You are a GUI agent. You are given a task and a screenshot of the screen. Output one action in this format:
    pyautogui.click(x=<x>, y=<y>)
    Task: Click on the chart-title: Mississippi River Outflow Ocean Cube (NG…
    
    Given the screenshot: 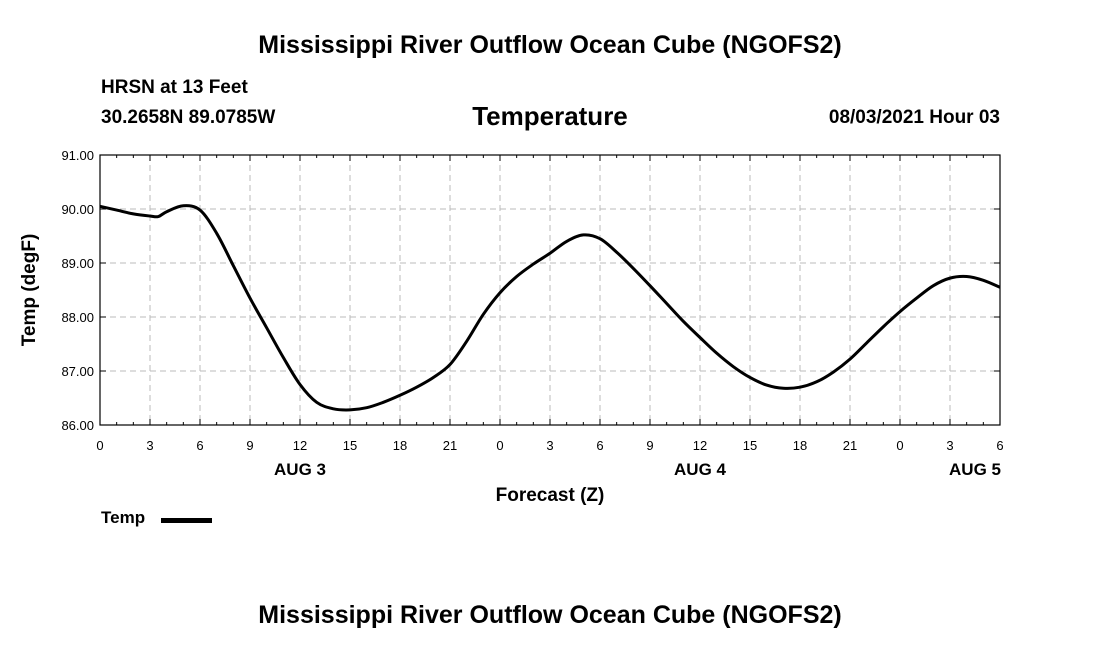 What is the action you would take?
    pyautogui.click(x=550, y=45)
    